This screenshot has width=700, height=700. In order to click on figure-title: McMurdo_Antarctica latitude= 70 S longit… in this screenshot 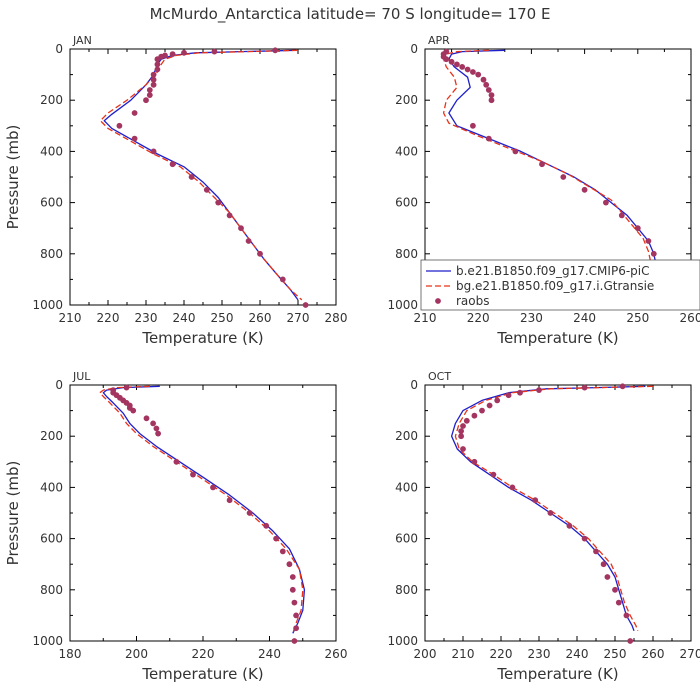, I will do `click(350, 14)`.